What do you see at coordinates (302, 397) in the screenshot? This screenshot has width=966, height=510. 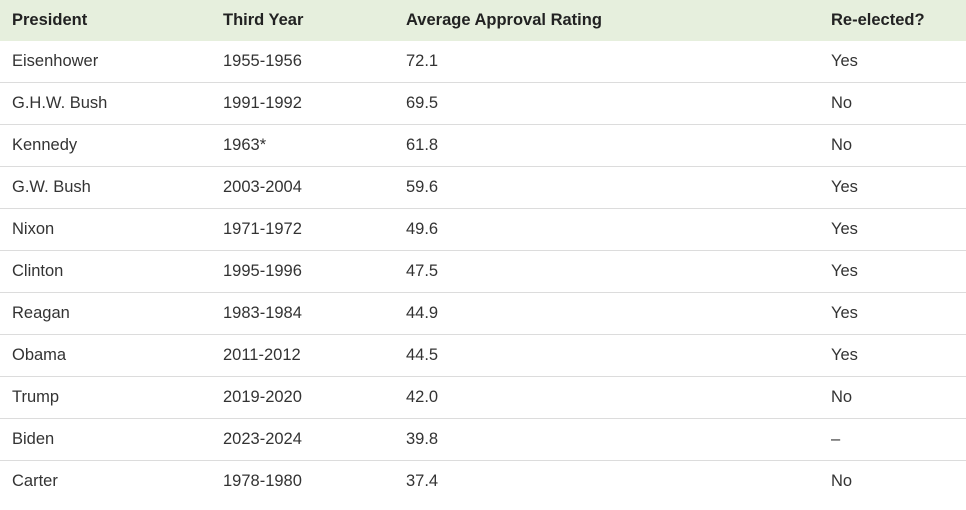 I see `cell-third-year: 2019-2020` at bounding box center [302, 397].